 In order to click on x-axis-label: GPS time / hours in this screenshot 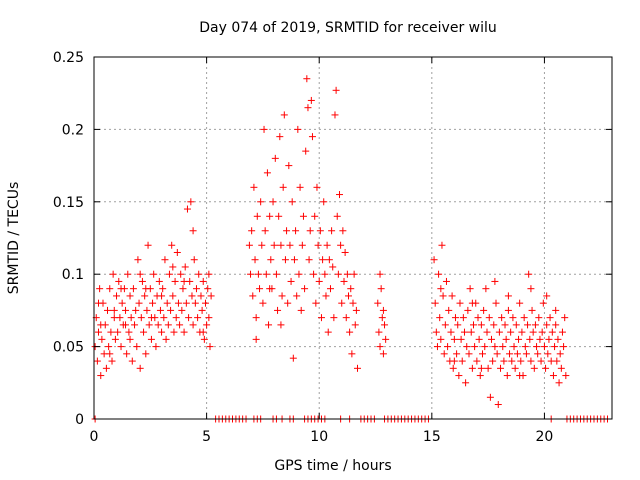, I will do `click(332, 466)`.